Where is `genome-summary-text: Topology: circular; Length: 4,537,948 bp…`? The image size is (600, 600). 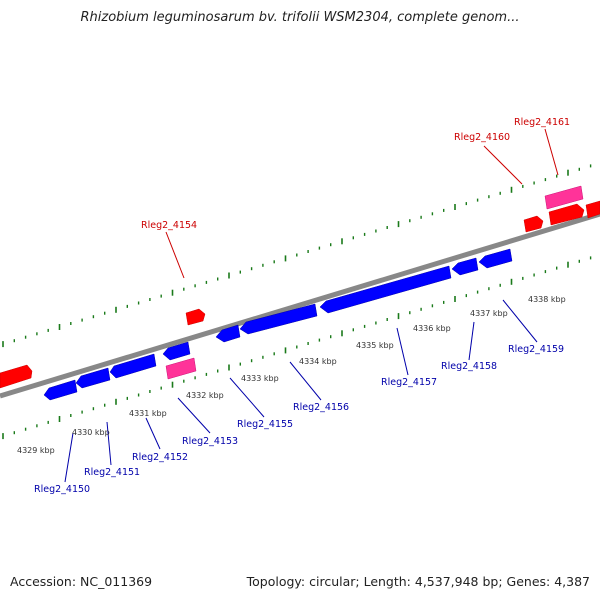 genome-summary-text: Topology: circular; Length: 4,537,948 bp… is located at coordinates (418, 581).